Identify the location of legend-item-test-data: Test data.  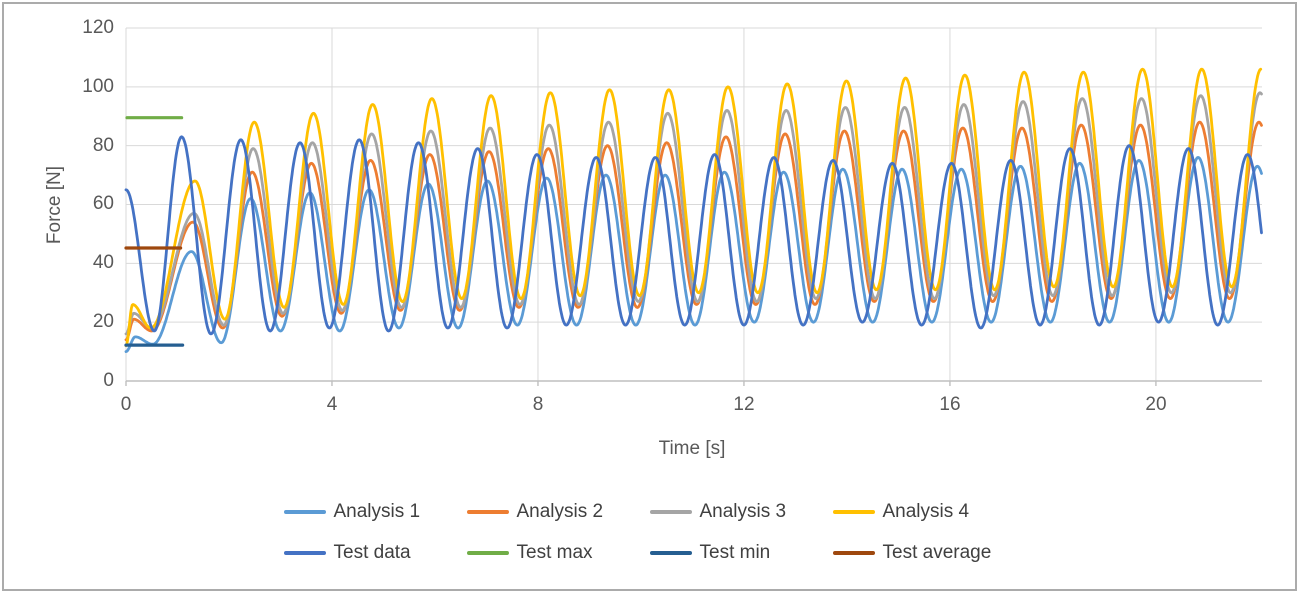
(375, 553).